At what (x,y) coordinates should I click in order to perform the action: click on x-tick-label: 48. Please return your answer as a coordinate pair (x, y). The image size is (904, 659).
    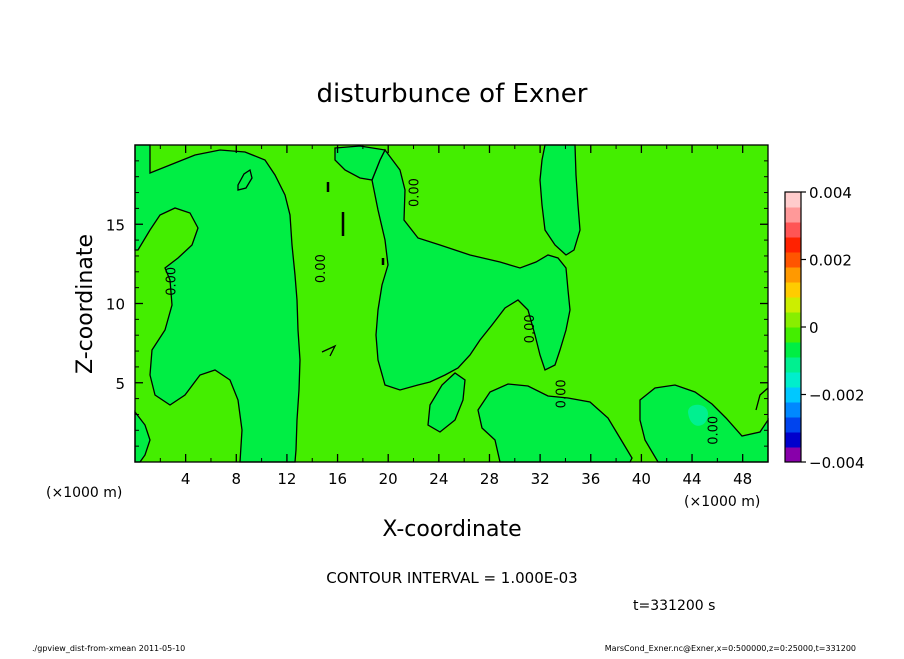
    Looking at the image, I should click on (742, 479).